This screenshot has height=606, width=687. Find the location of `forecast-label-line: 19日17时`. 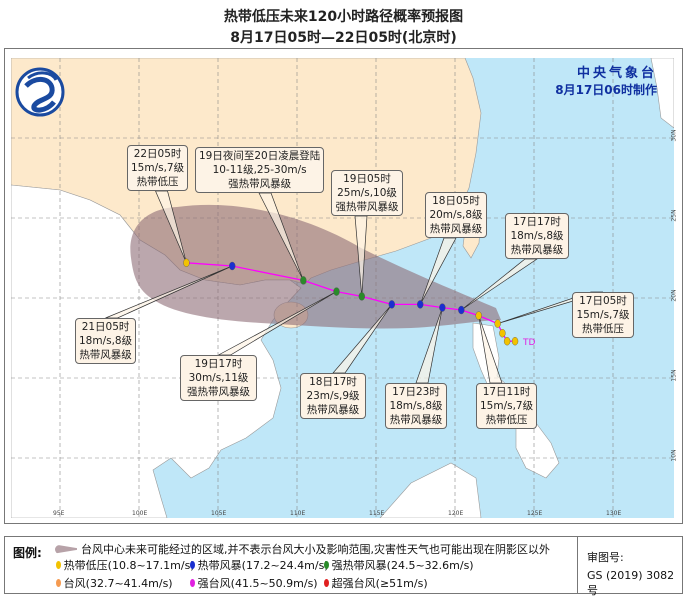

forecast-label-line: 19日17时 is located at coordinates (218, 364).